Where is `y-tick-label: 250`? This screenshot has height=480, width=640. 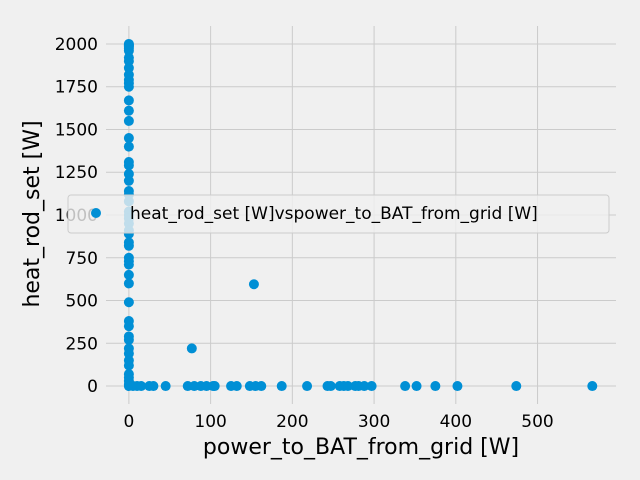
y-tick-label: 250 is located at coordinates (82, 344).